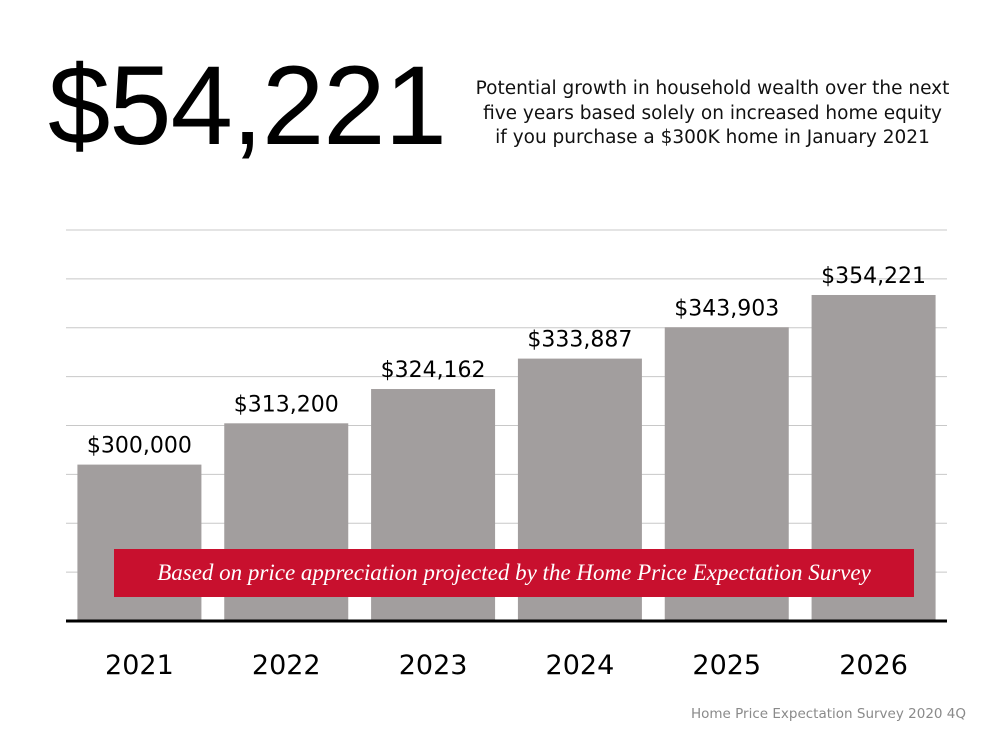 The height and width of the screenshot is (750, 1000). Describe the element at coordinates (139, 665) in the screenshot. I see `x-tick-label: 2021` at that location.